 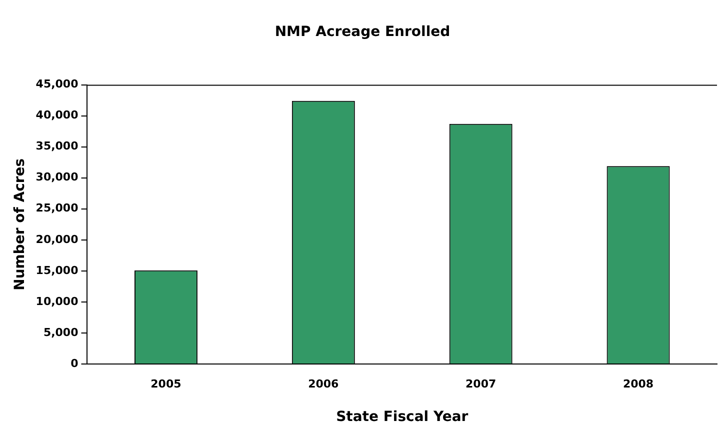 What do you see at coordinates (402, 417) in the screenshot?
I see `x-axis-title: State Fiscal Year` at bounding box center [402, 417].